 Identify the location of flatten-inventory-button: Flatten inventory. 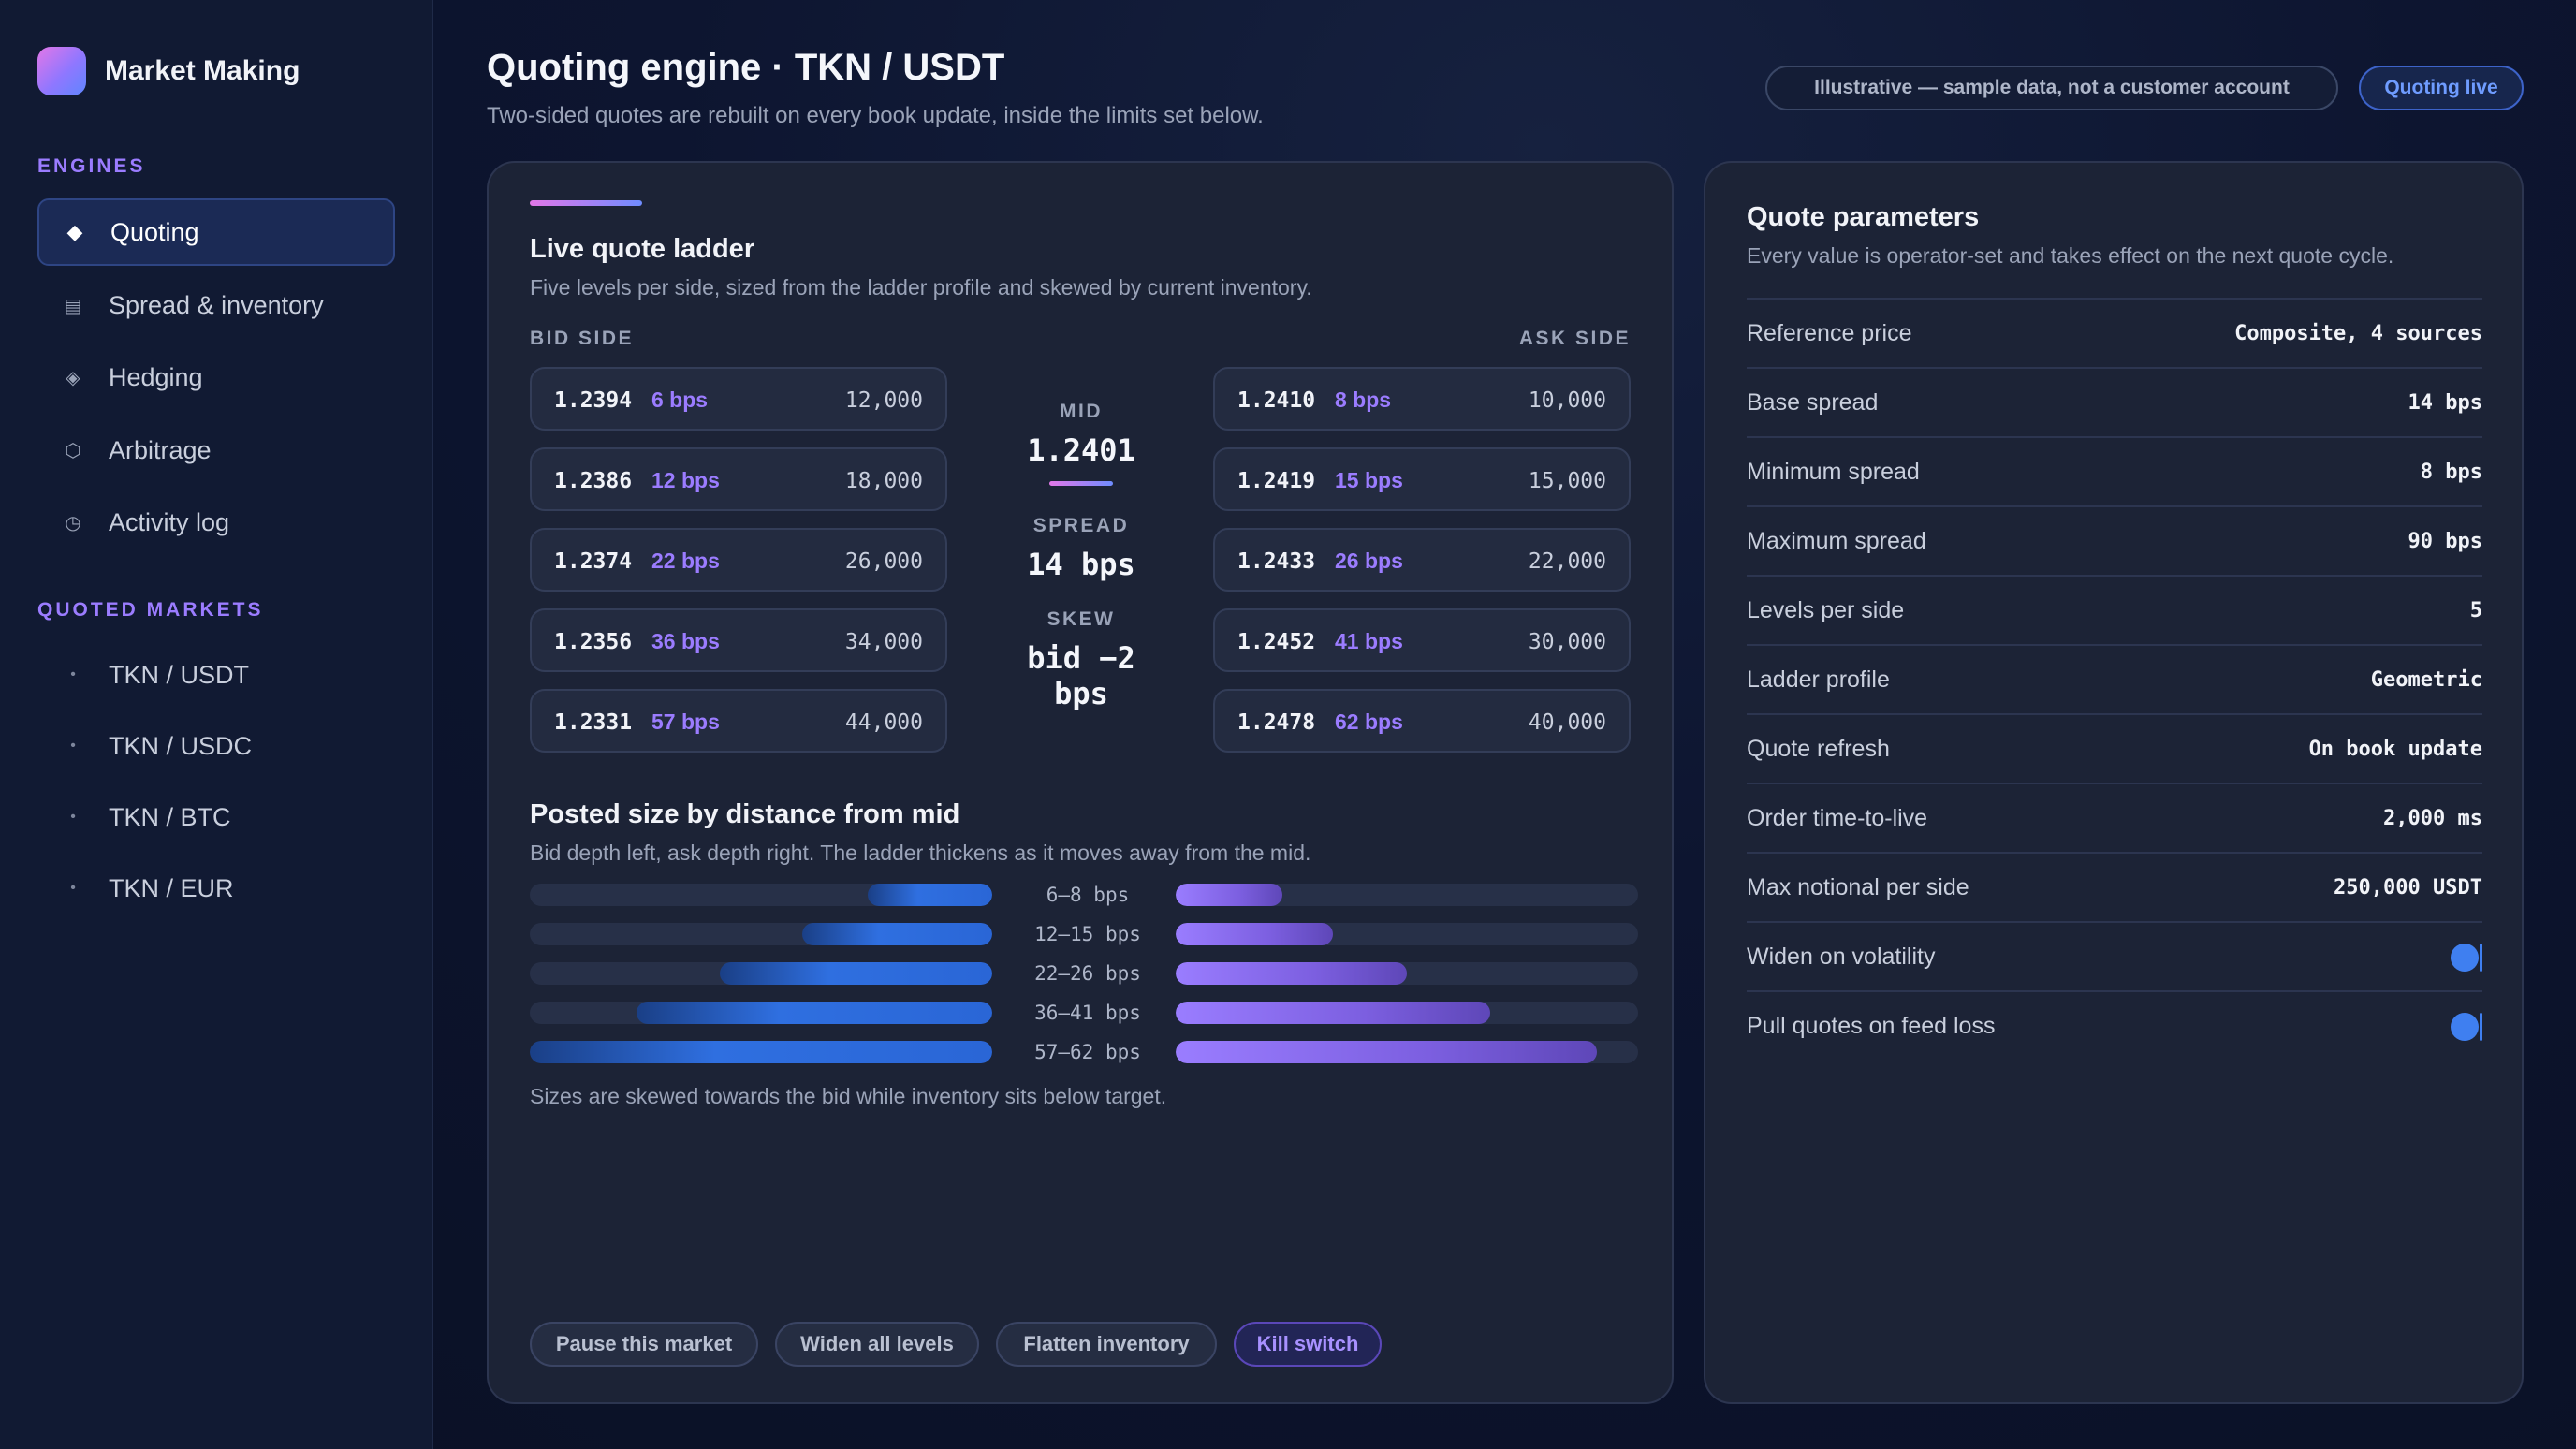
(1106, 1345).